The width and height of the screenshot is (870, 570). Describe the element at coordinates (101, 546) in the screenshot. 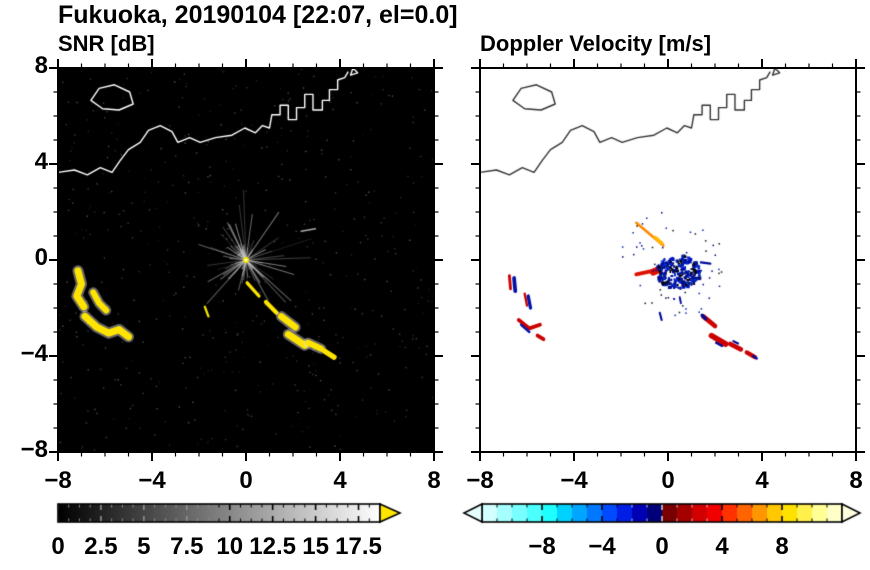

I see `snr-colorbar-label: 2.5` at that location.